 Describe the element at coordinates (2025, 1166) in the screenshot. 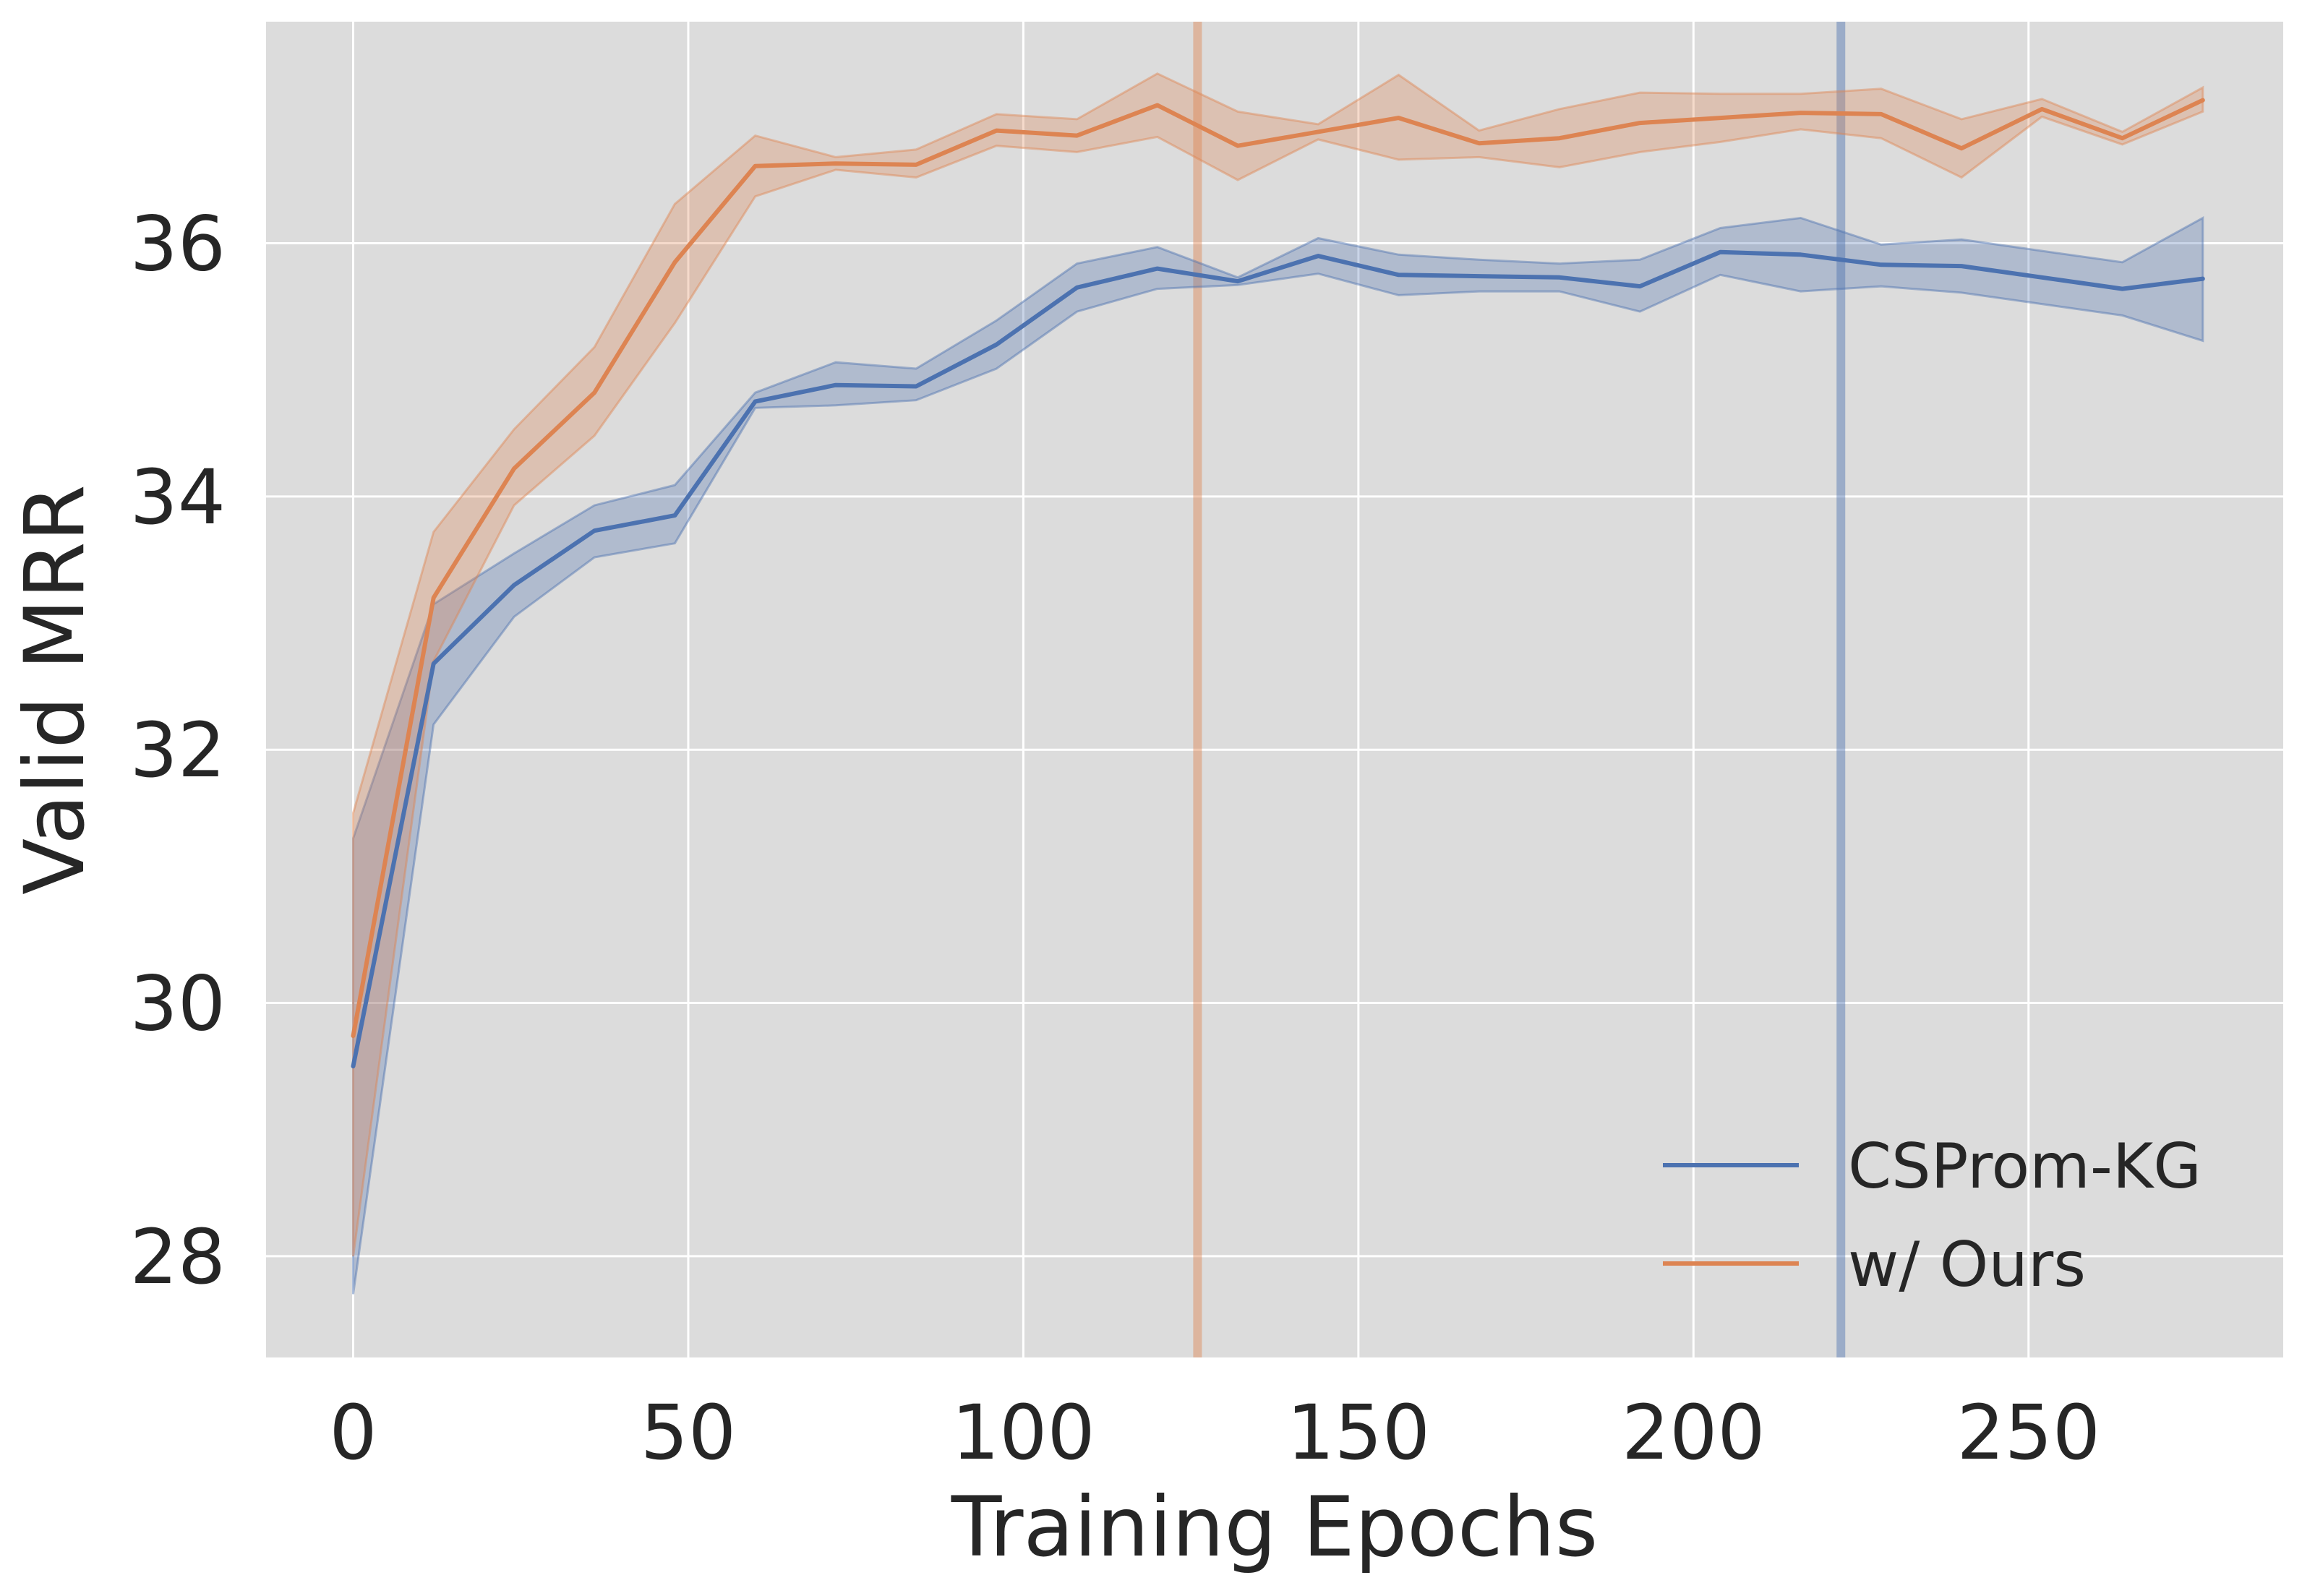

I see `legend-label: CSProm-KG` at that location.